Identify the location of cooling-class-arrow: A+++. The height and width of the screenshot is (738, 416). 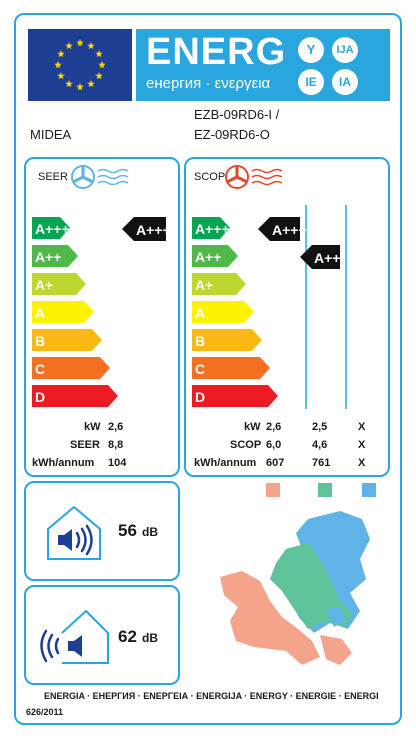
(146, 229).